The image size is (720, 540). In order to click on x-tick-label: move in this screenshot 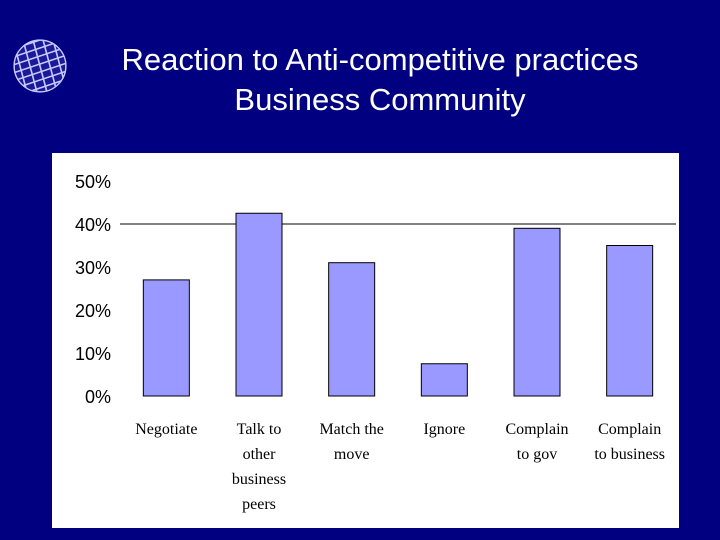, I will do `click(352, 454)`.